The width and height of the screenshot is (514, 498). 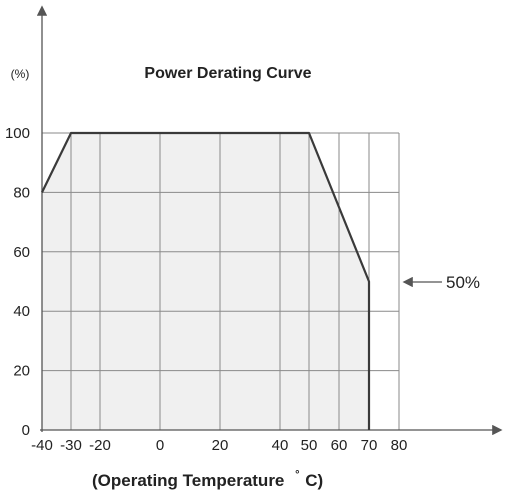 What do you see at coordinates (463, 282) in the screenshot?
I see `annotation-label: 50%` at bounding box center [463, 282].